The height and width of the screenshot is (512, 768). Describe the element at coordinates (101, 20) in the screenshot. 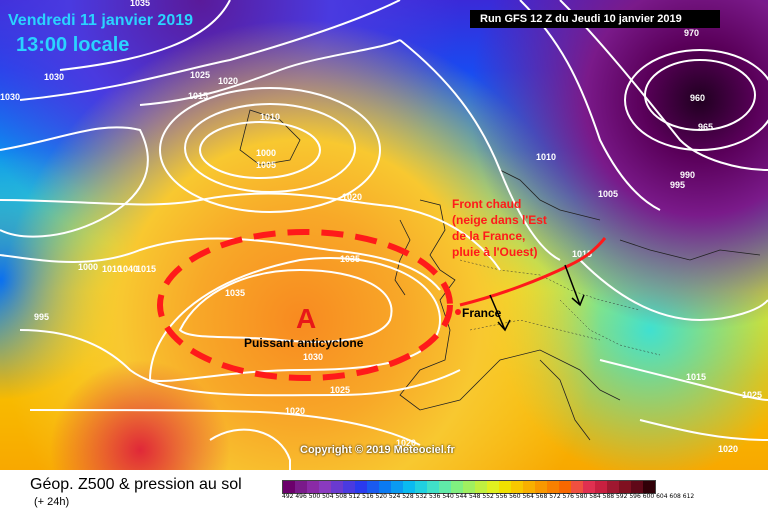

I see `forecast-date: Vendredi 11 janvier 2019` at that location.